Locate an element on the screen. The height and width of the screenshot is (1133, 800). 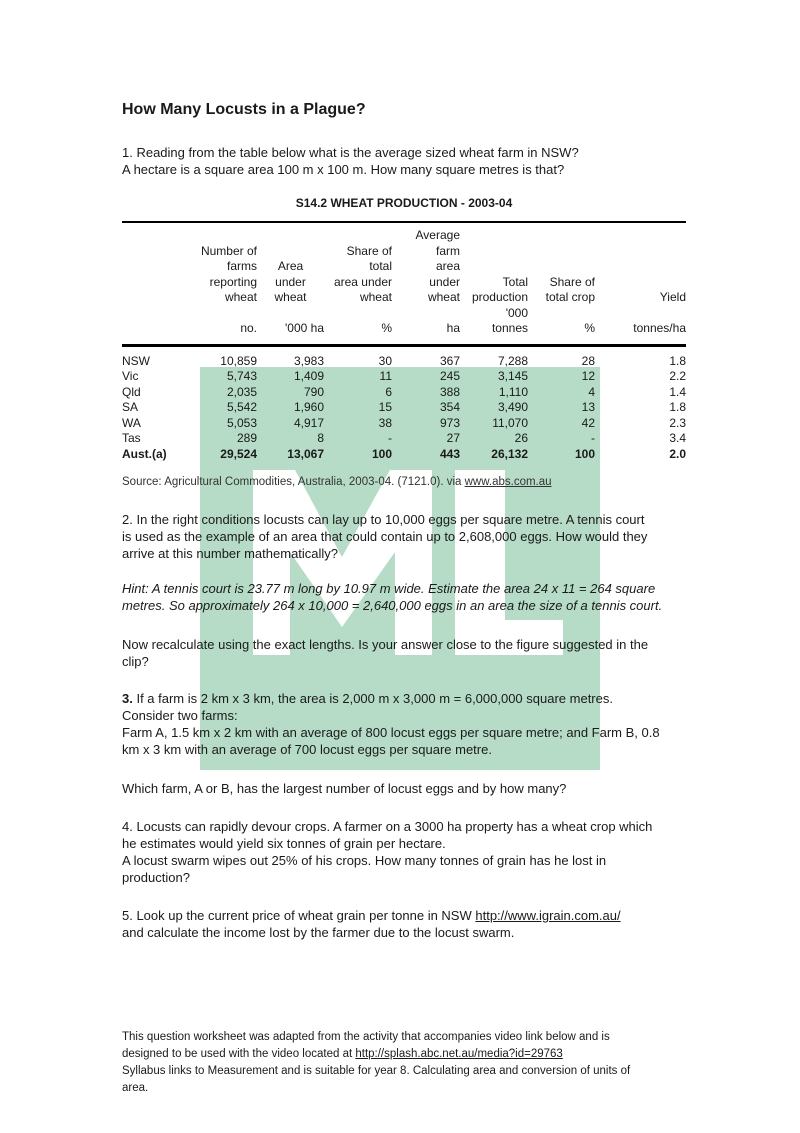
text-line: arrive at this number mathematically? is located at coordinates (230, 553).